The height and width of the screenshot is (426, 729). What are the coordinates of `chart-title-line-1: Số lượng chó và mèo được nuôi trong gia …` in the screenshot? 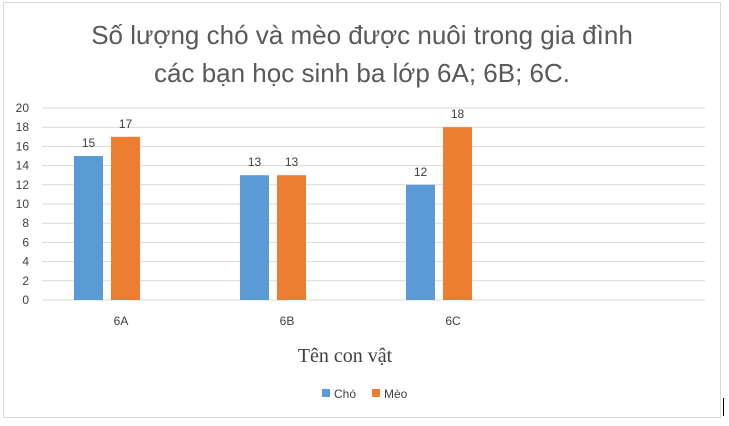 It's located at (362, 35).